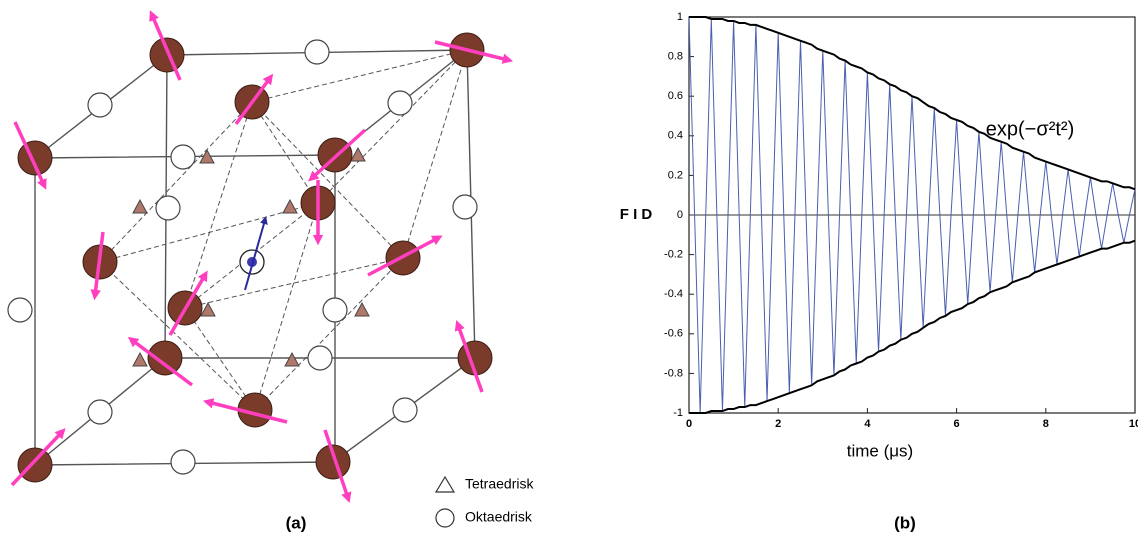  What do you see at coordinates (673, 294) in the screenshot?
I see `y-tick-label: -0.4` at bounding box center [673, 294].